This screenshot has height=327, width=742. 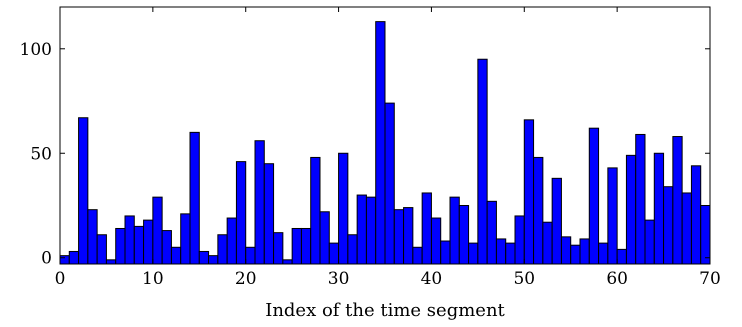 I want to click on y-tick-label: 0, so click(x=46, y=259).